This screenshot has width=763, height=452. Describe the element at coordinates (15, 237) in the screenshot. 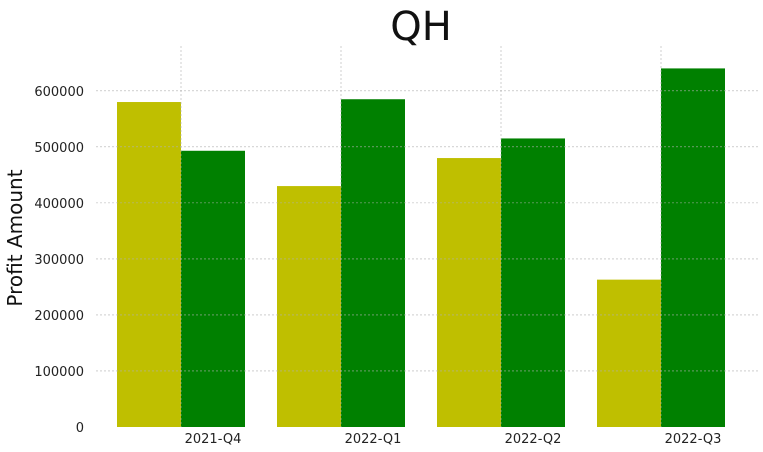

I see `y-axis-label: Profit Amount` at that location.